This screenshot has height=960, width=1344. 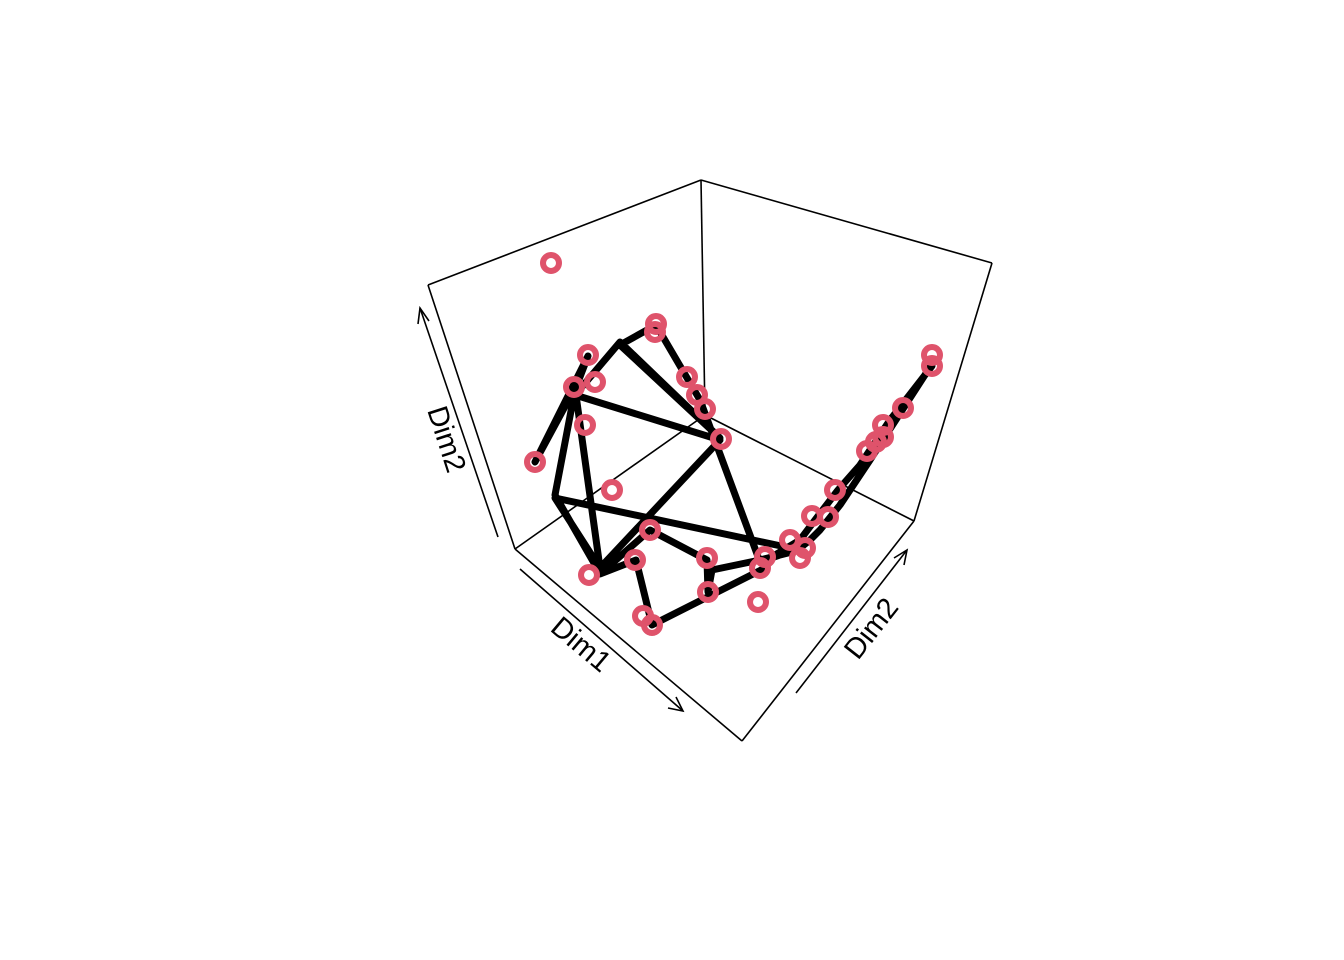 I want to click on box-edge-back-left-top, so click(x=564, y=232).